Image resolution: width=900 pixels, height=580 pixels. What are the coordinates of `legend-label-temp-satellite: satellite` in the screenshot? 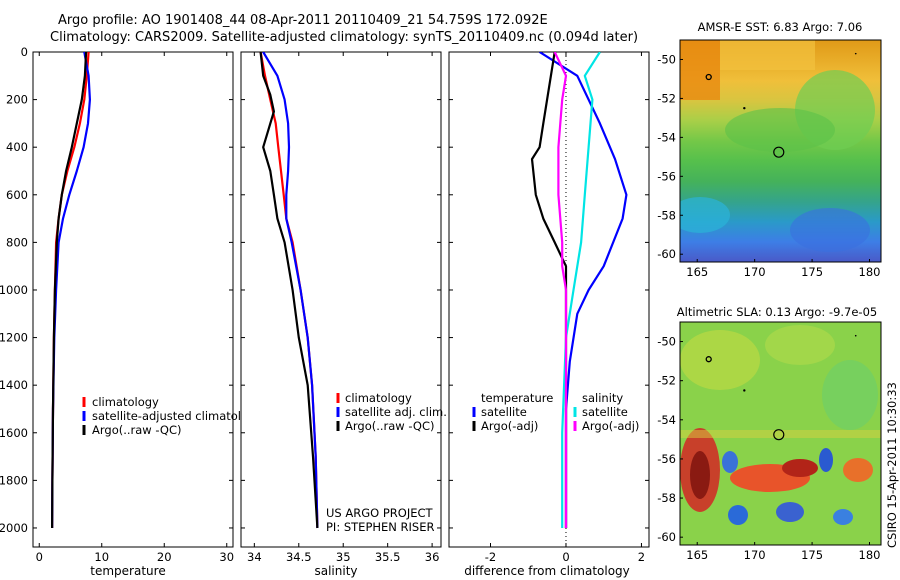 It's located at (504, 412).